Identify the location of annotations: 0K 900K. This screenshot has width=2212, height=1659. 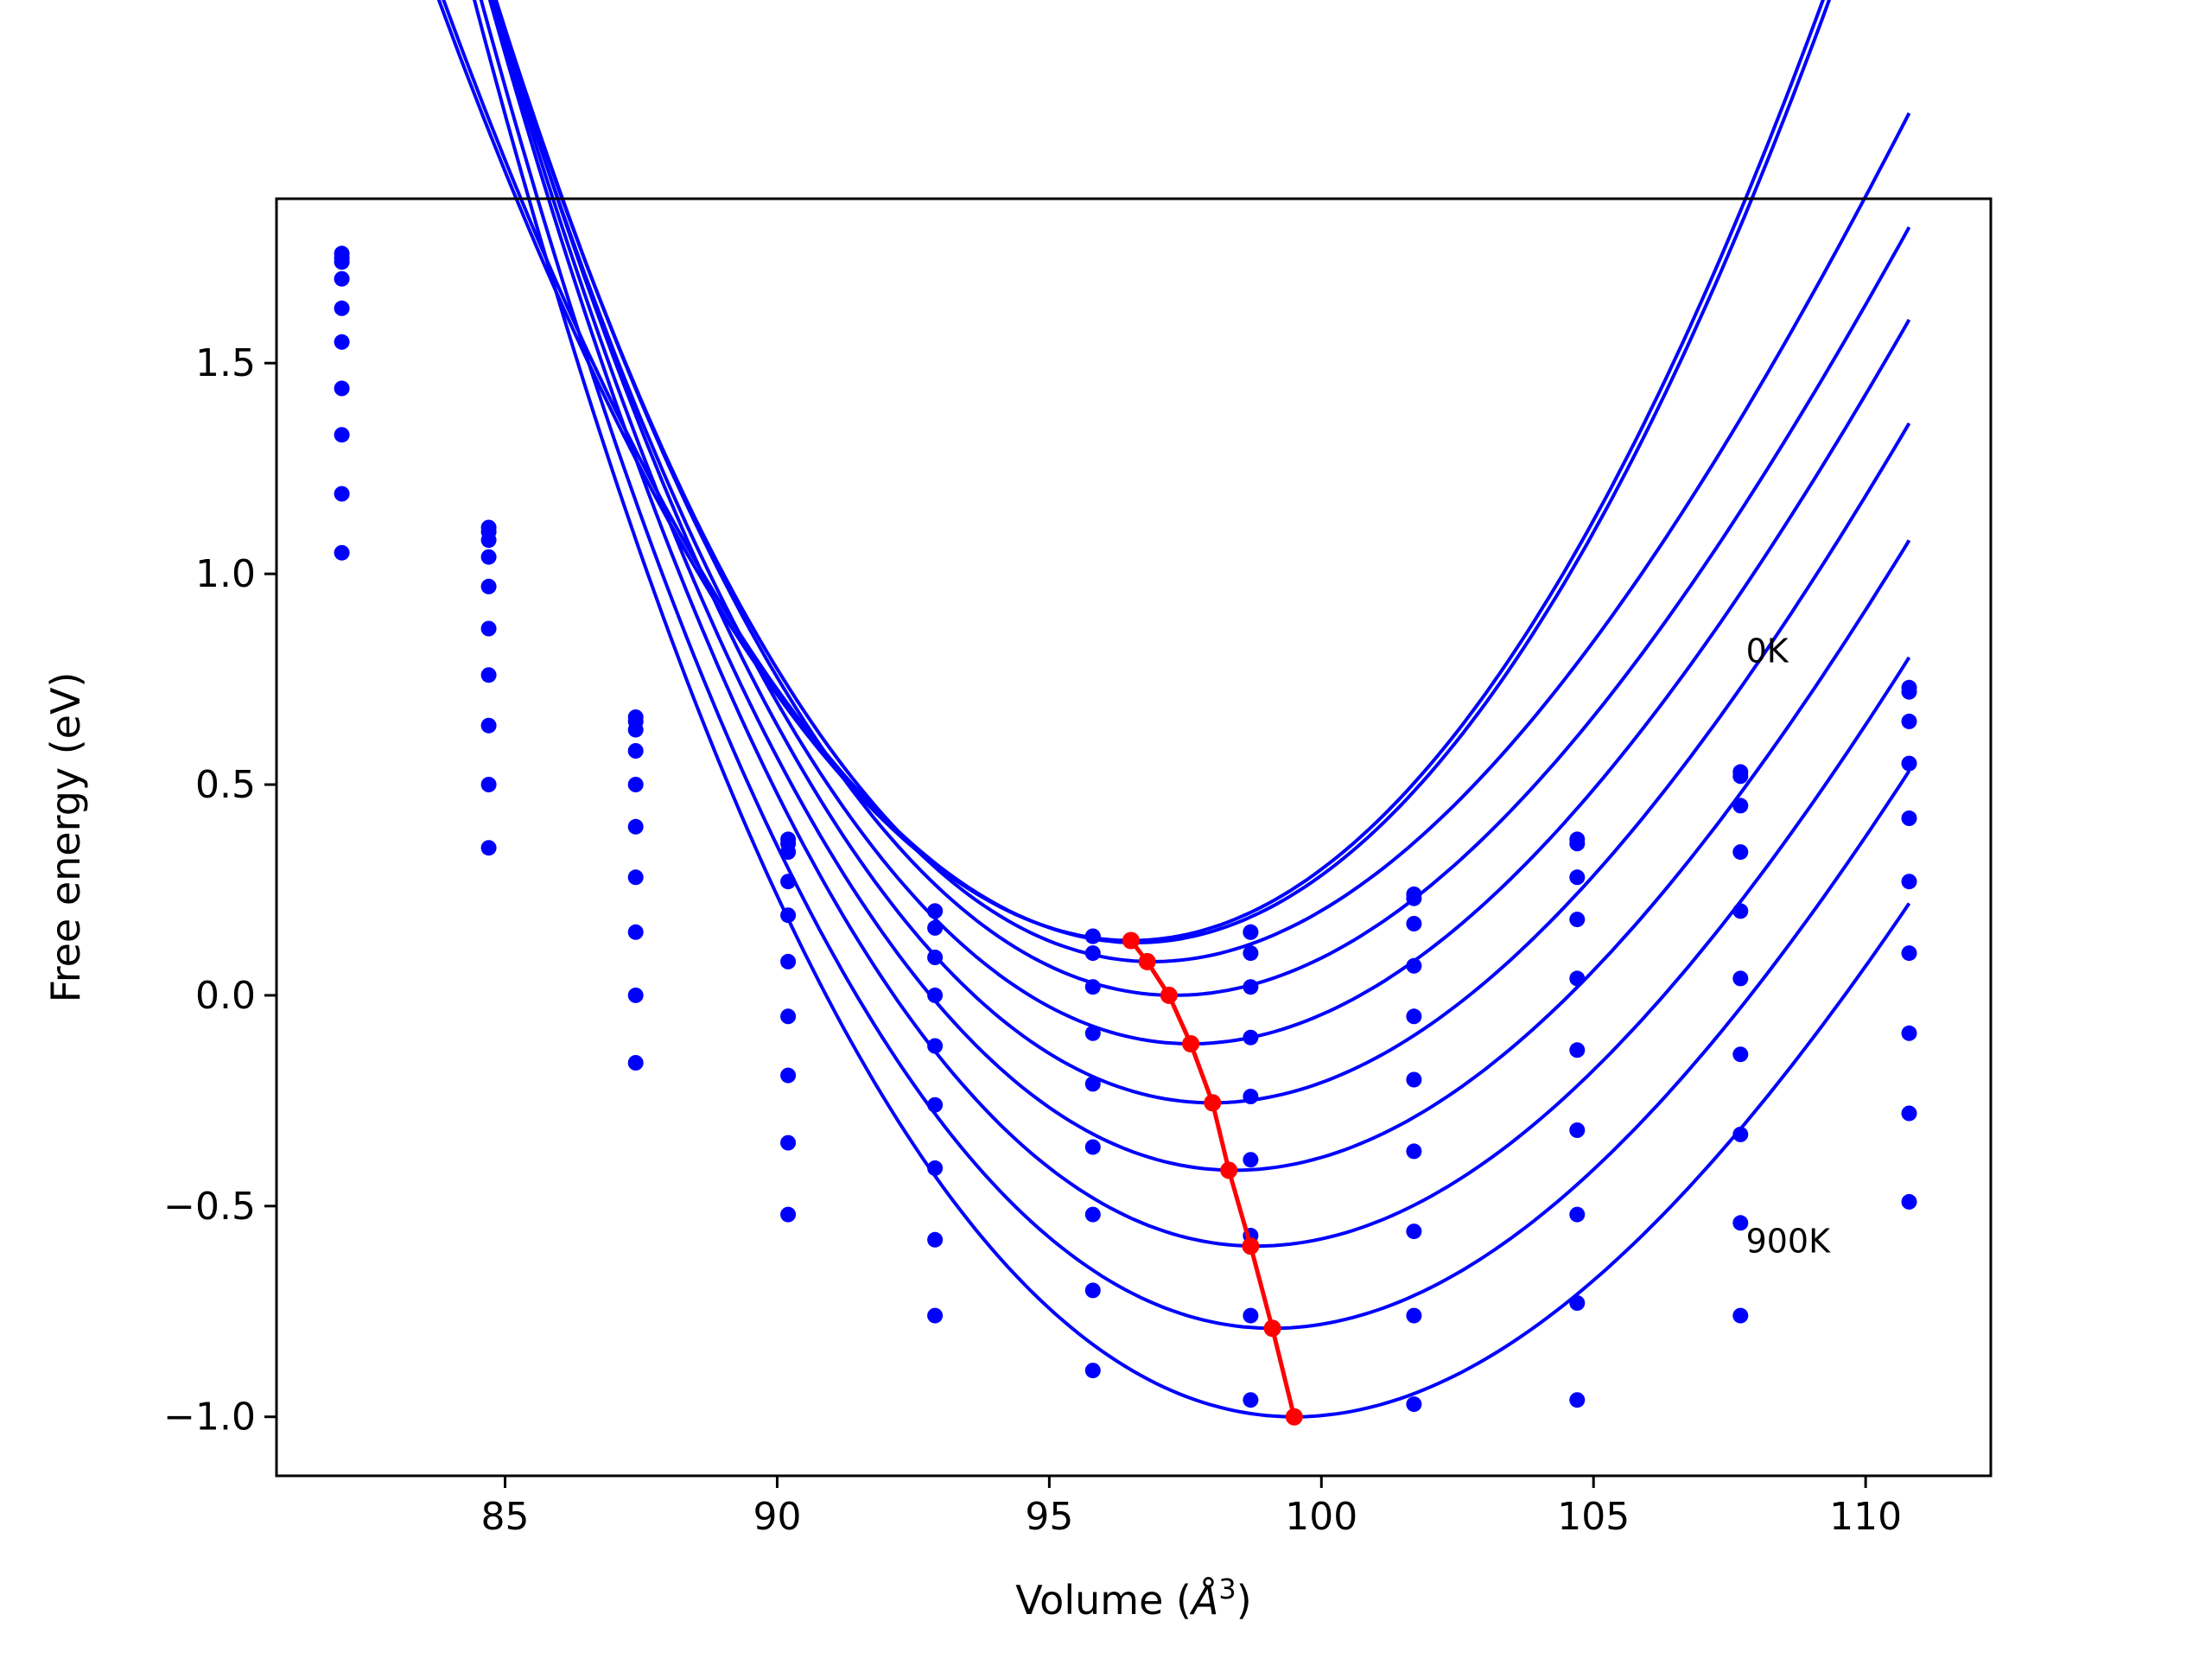
(1789, 946).